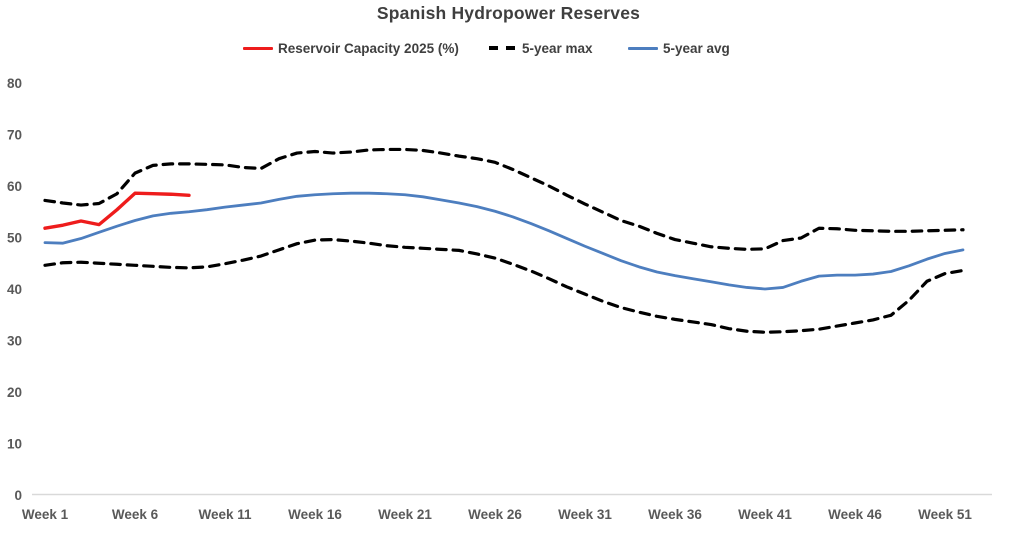  What do you see at coordinates (675, 514) in the screenshot?
I see `x-axis-tick-label: Week 36` at bounding box center [675, 514].